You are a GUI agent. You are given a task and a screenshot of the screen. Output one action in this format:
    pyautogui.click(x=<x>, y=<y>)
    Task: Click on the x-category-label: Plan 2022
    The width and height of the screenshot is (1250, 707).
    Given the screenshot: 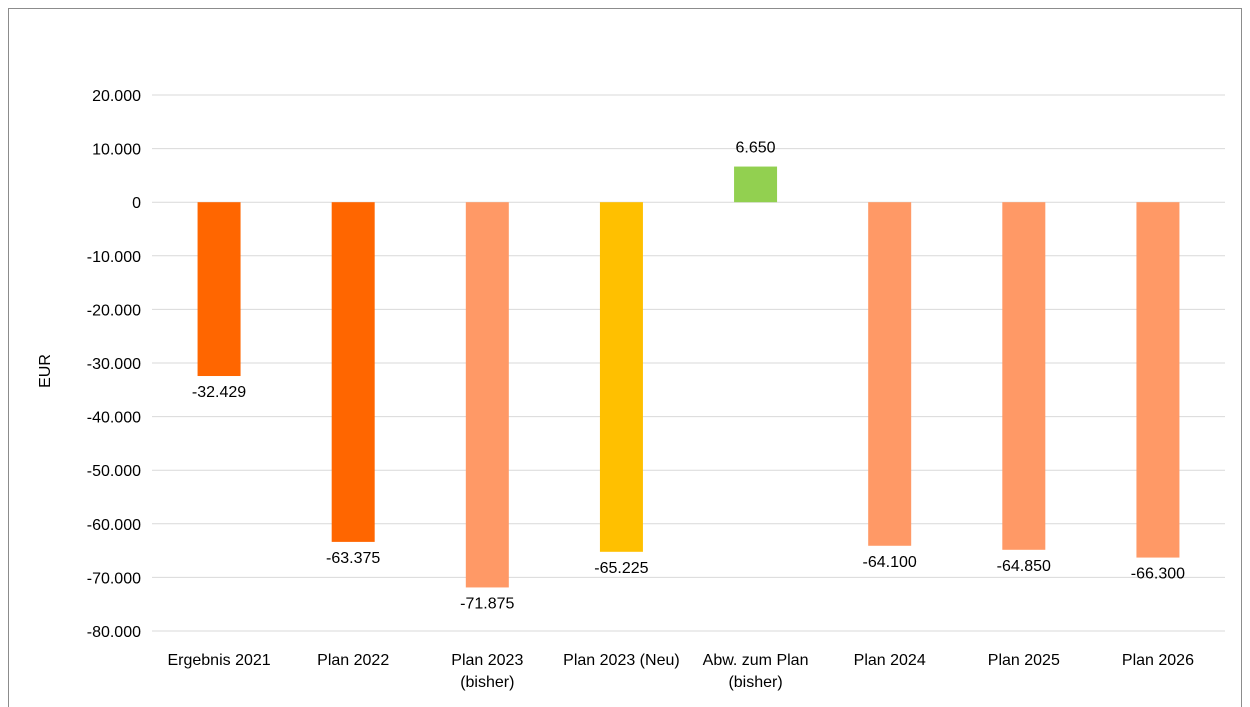 What is the action you would take?
    pyautogui.click(x=353, y=660)
    